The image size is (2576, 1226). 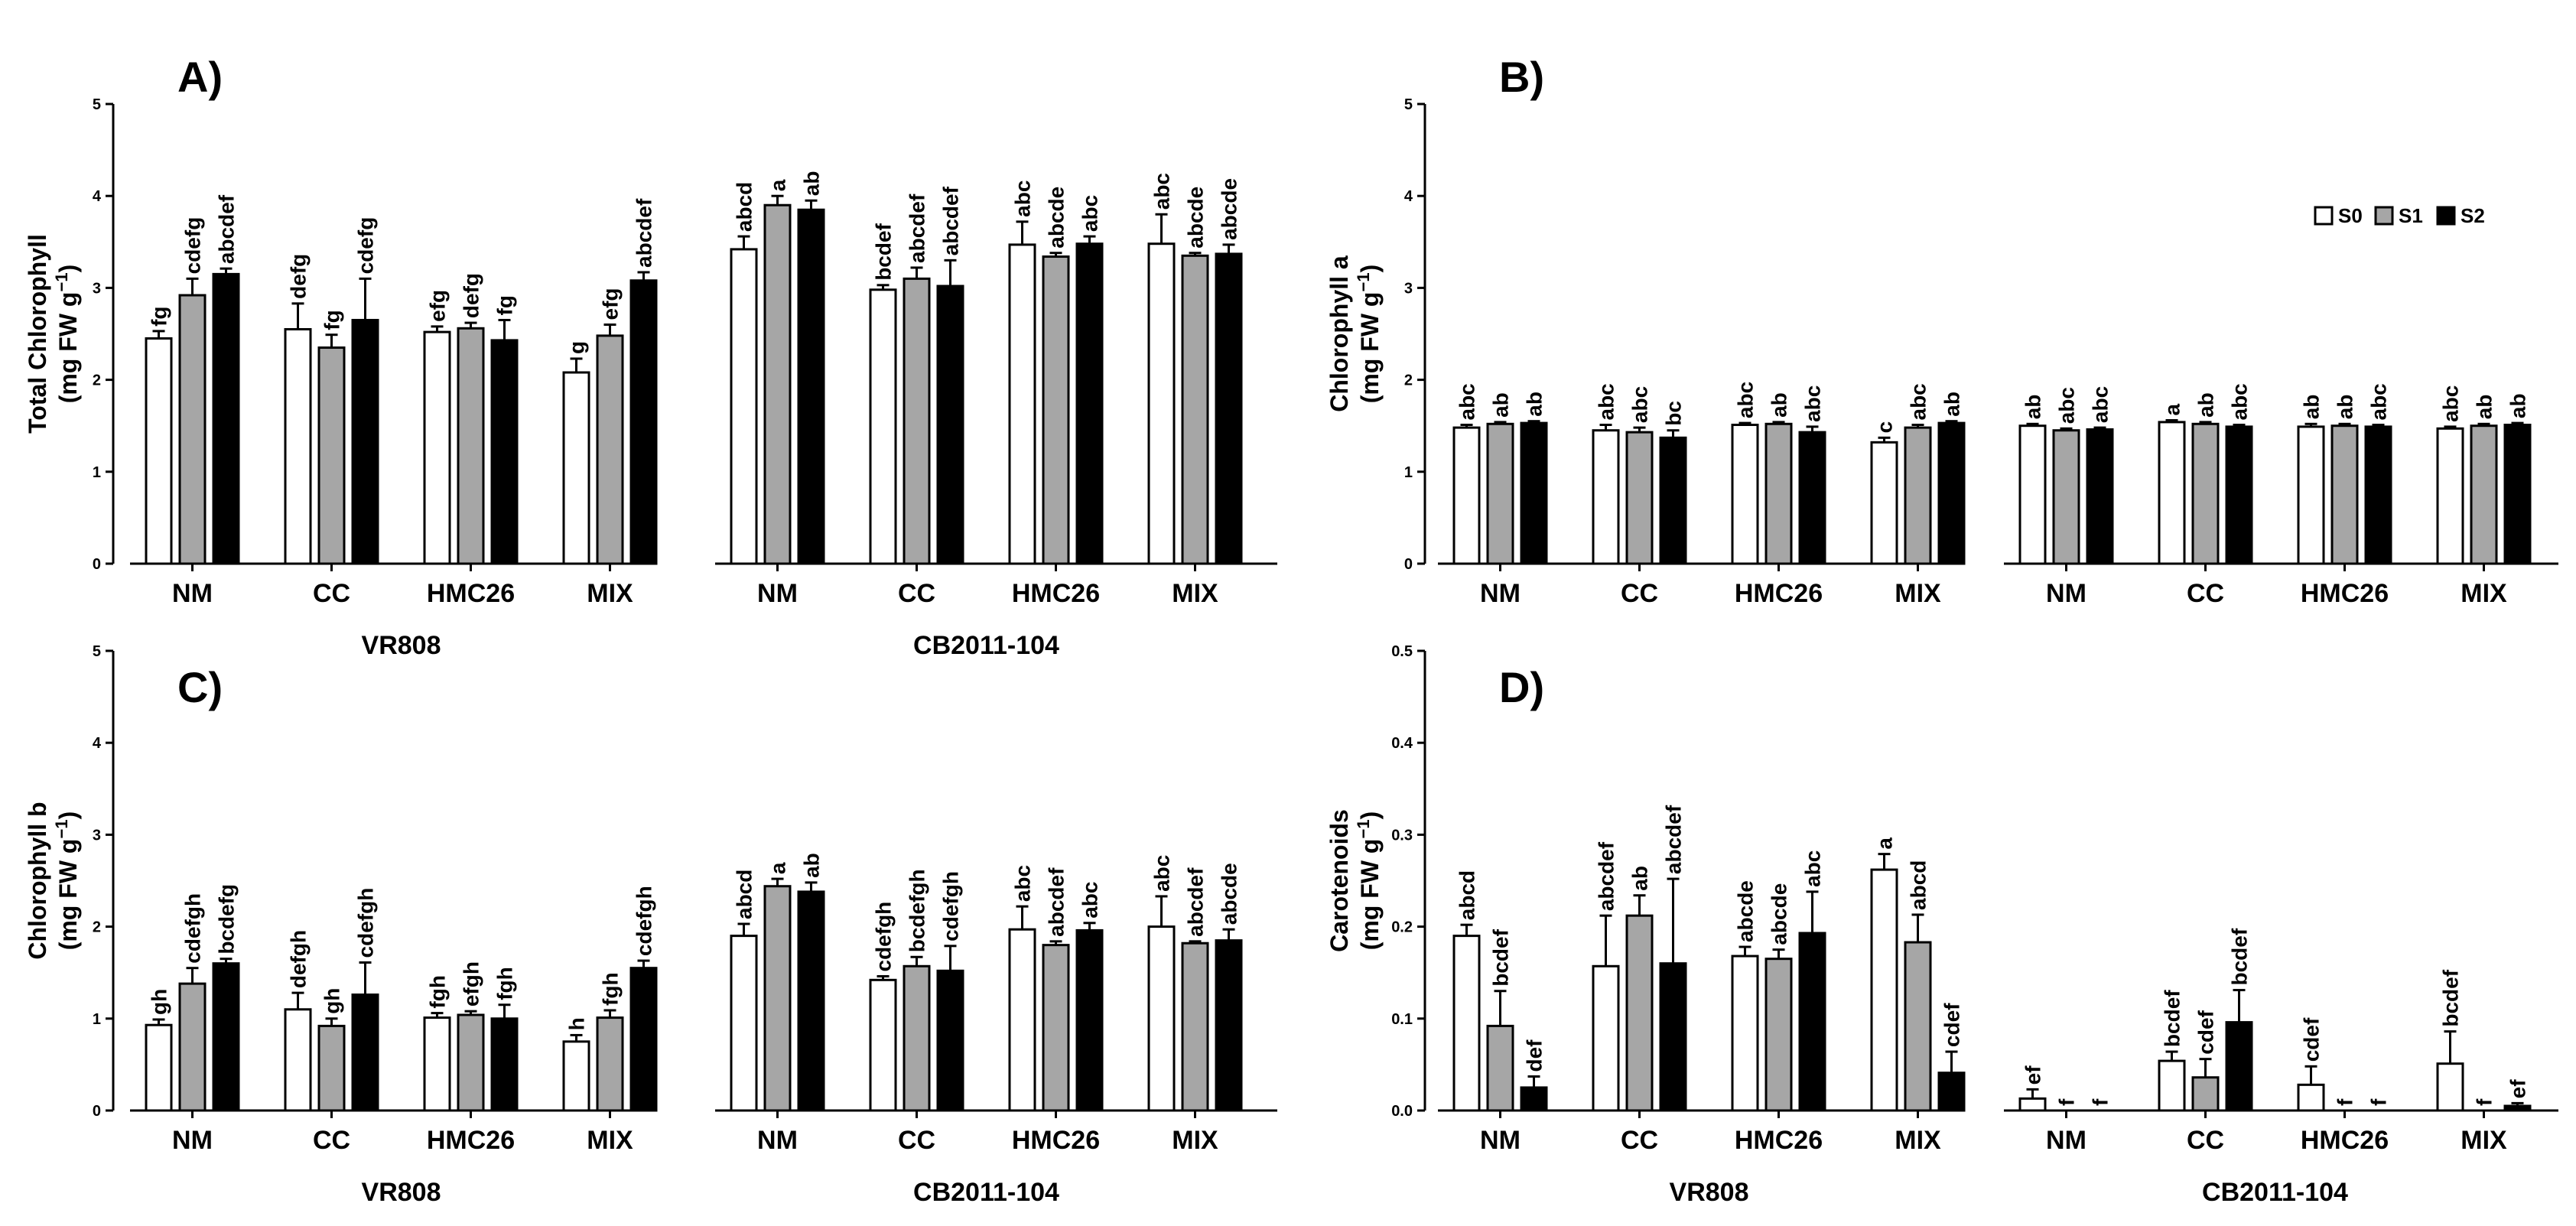 What do you see at coordinates (2399, 215) in the screenshot?
I see `legend: S0 S1 S2` at bounding box center [2399, 215].